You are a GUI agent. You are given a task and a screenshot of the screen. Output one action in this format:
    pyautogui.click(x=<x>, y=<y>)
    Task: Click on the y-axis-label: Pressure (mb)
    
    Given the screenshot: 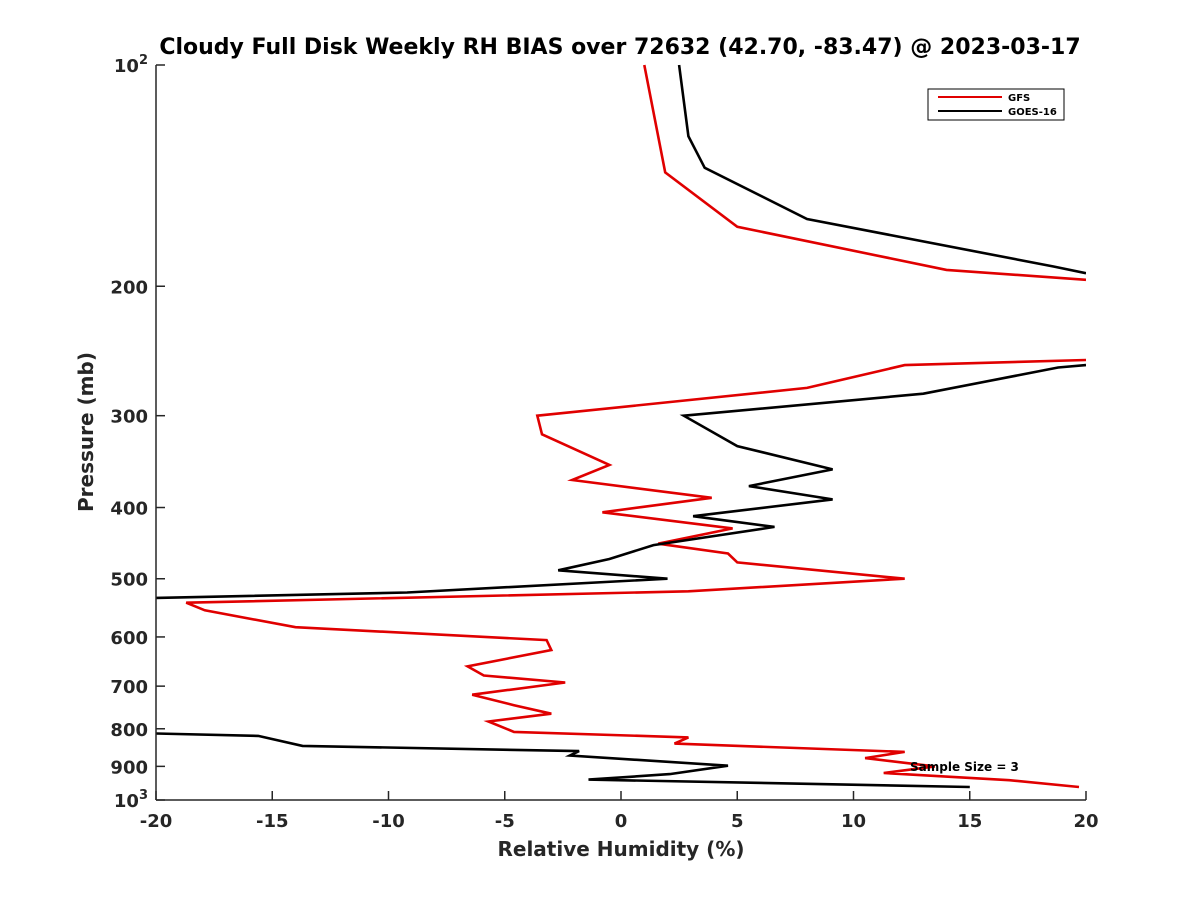 What is the action you would take?
    pyautogui.click(x=86, y=432)
    